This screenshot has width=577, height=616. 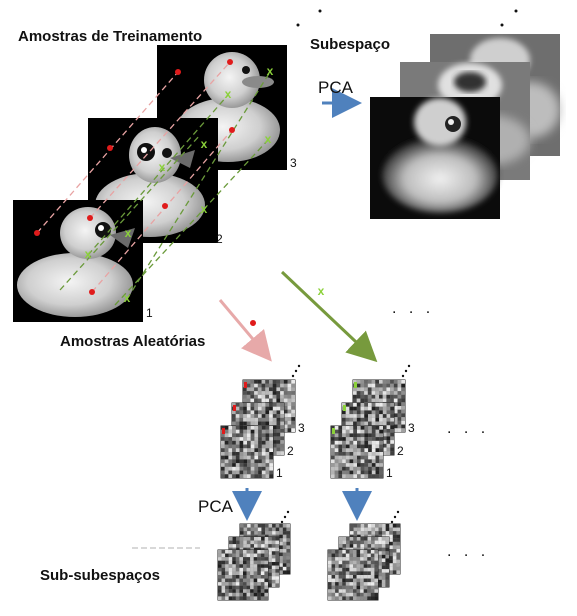 I want to click on patch-right-index-1: 1, so click(x=389, y=473).